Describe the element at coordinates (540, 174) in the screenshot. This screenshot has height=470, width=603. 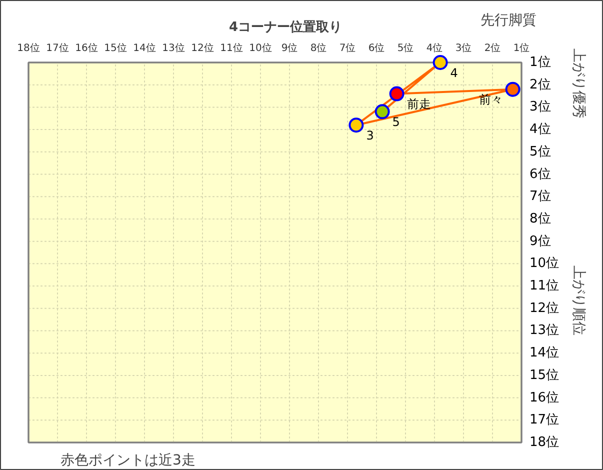
I see `y-tick-label: 6位` at that location.